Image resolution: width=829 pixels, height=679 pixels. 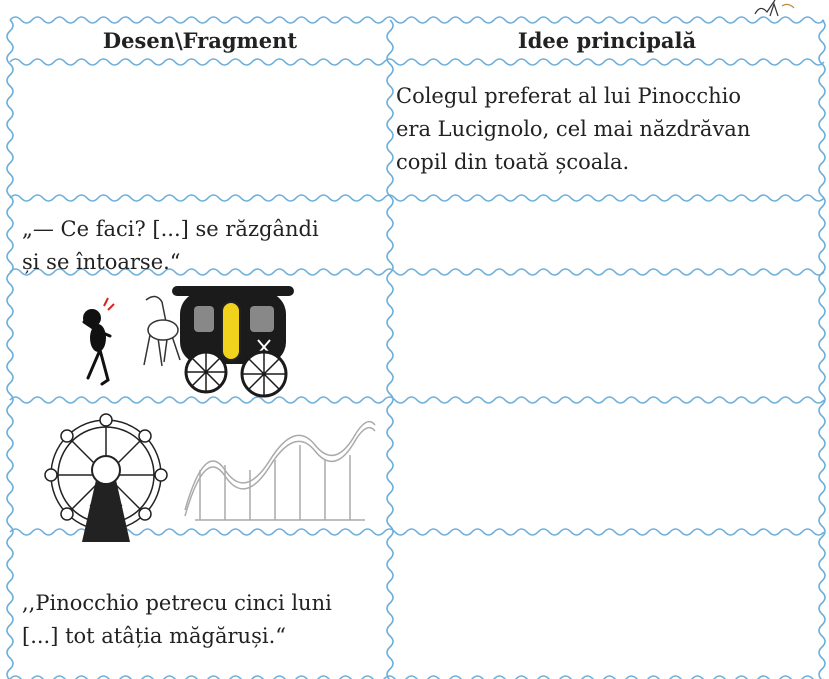 What do you see at coordinates (154, 636) in the screenshot?
I see `text-line: [...] tot atâția măgăruși.“` at bounding box center [154, 636].